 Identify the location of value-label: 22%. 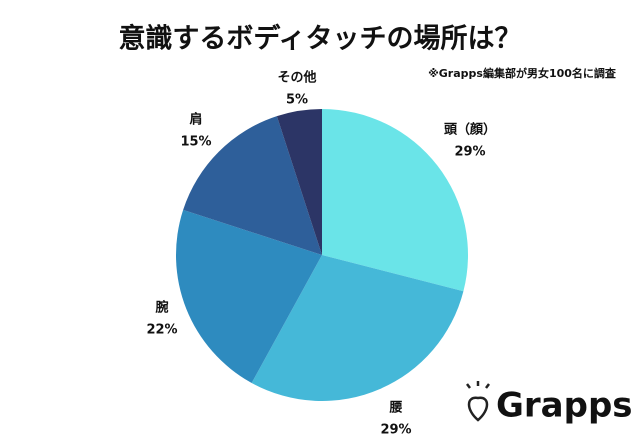
(161, 330).